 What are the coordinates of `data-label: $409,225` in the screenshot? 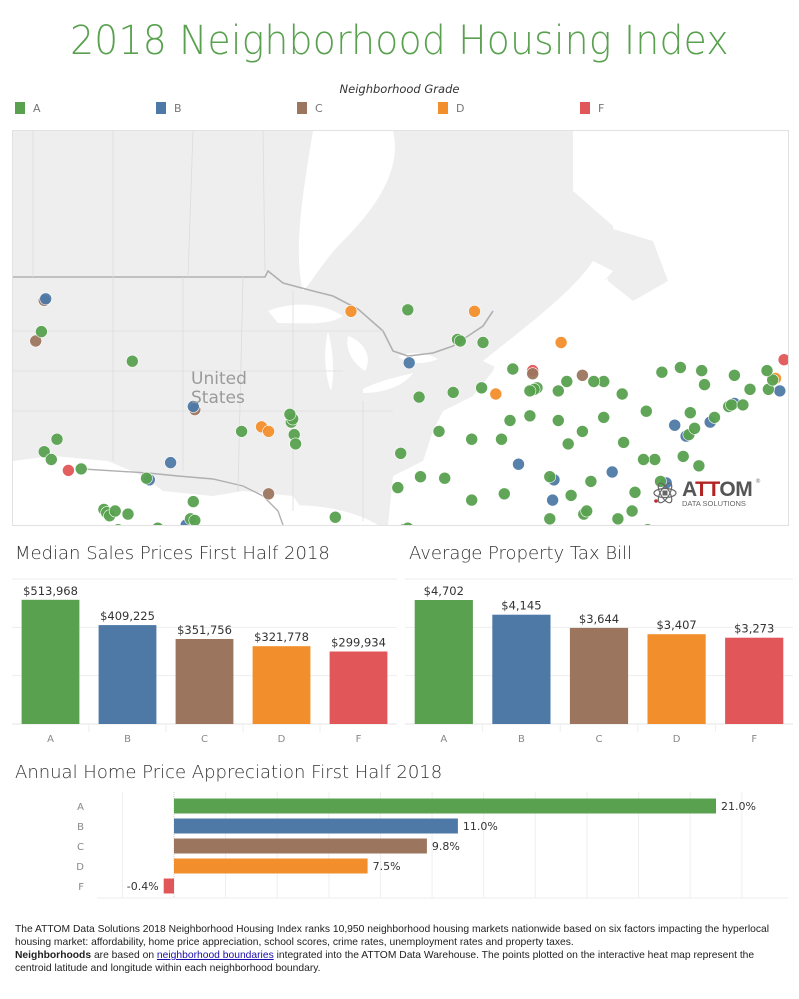 It's located at (127, 616).